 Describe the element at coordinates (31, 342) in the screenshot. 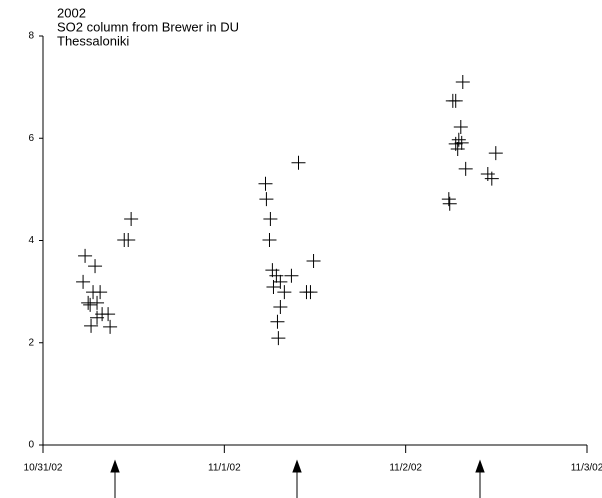

I see `y-tick-label: 2` at that location.